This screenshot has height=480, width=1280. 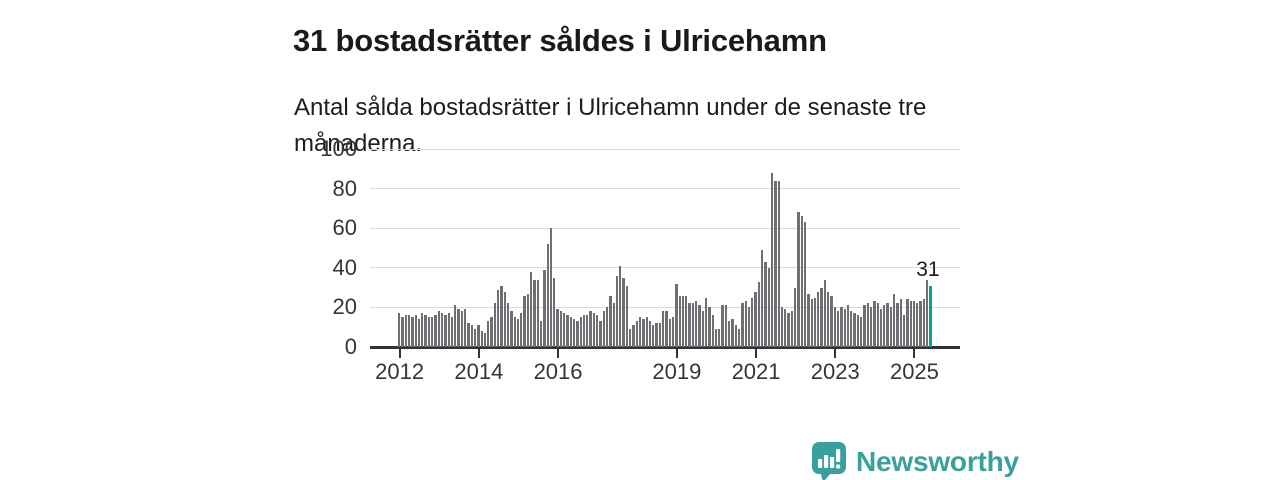 I want to click on gridline, so click(x=665, y=189).